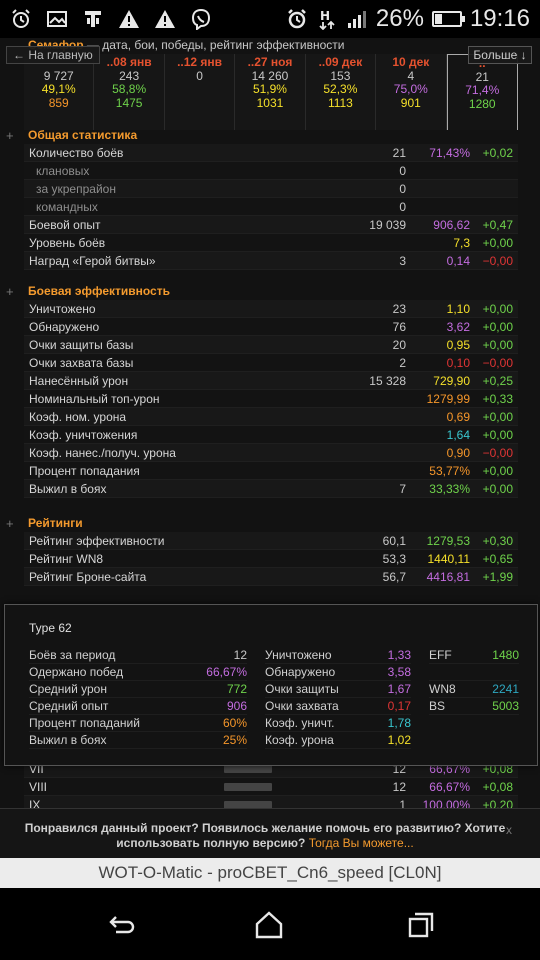 The width and height of the screenshot is (540, 960). I want to click on row-total: 7, so click(402, 488).